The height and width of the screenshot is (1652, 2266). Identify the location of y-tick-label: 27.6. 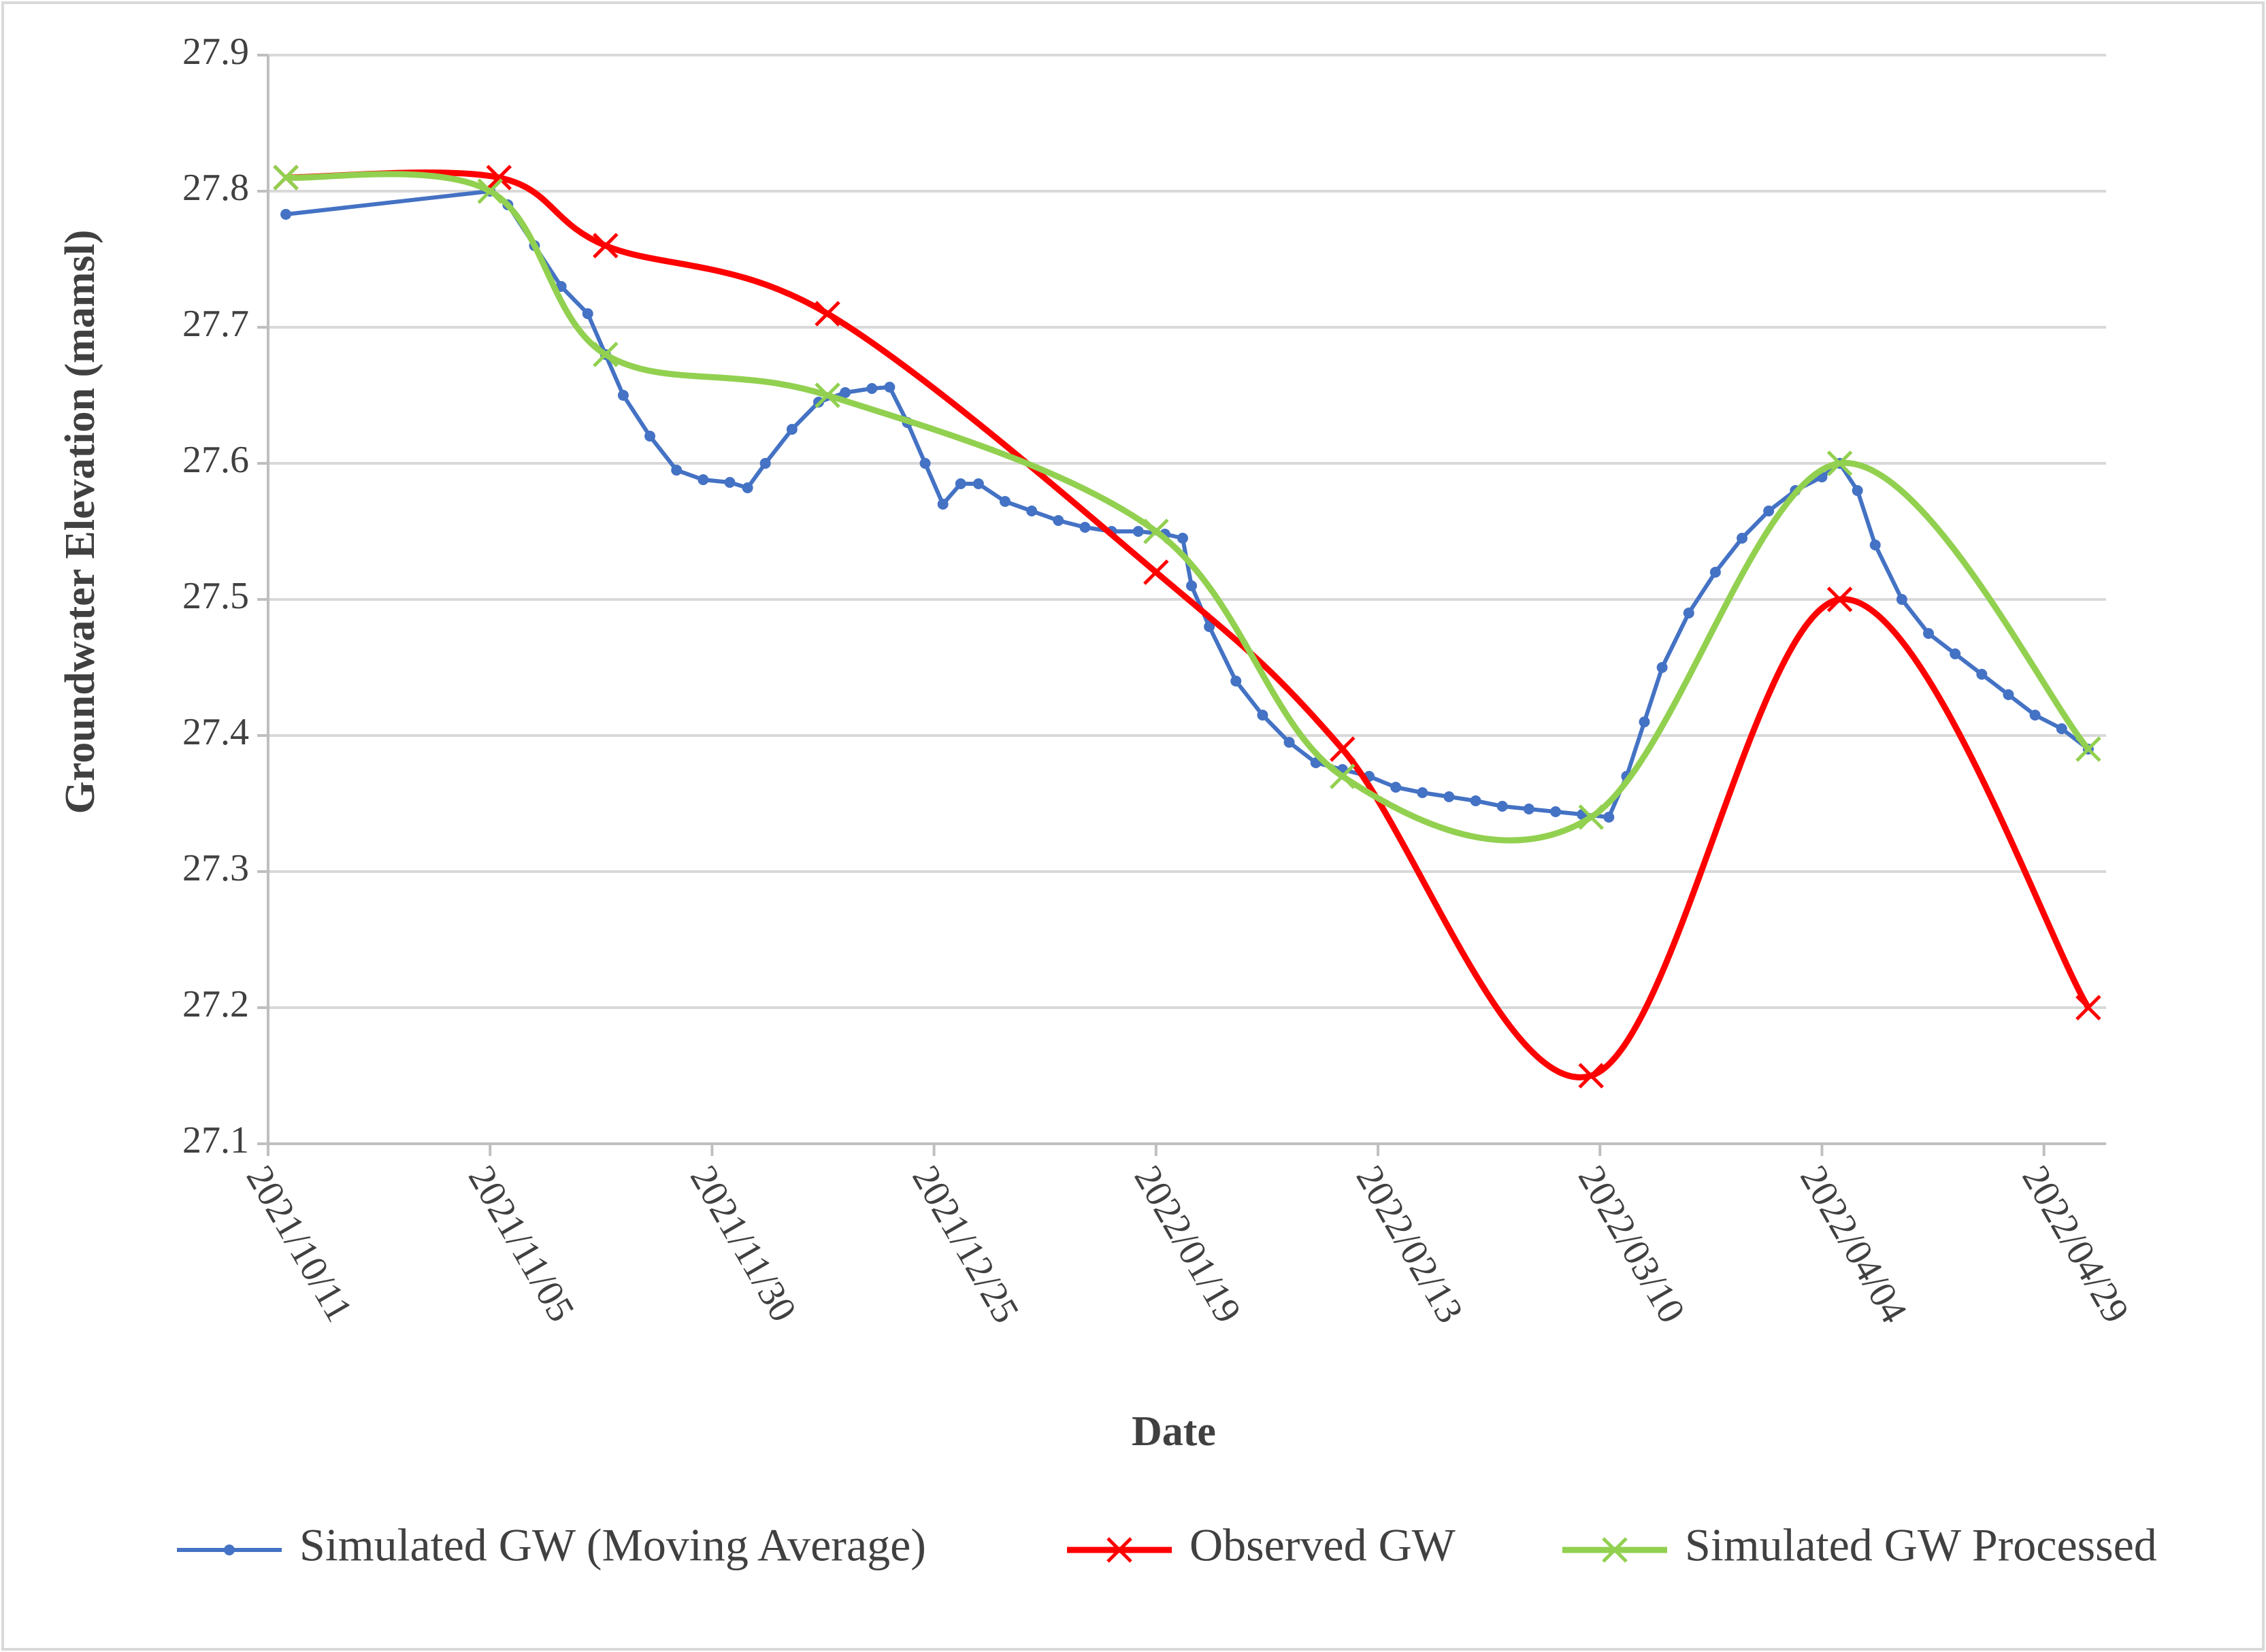
(216, 460).